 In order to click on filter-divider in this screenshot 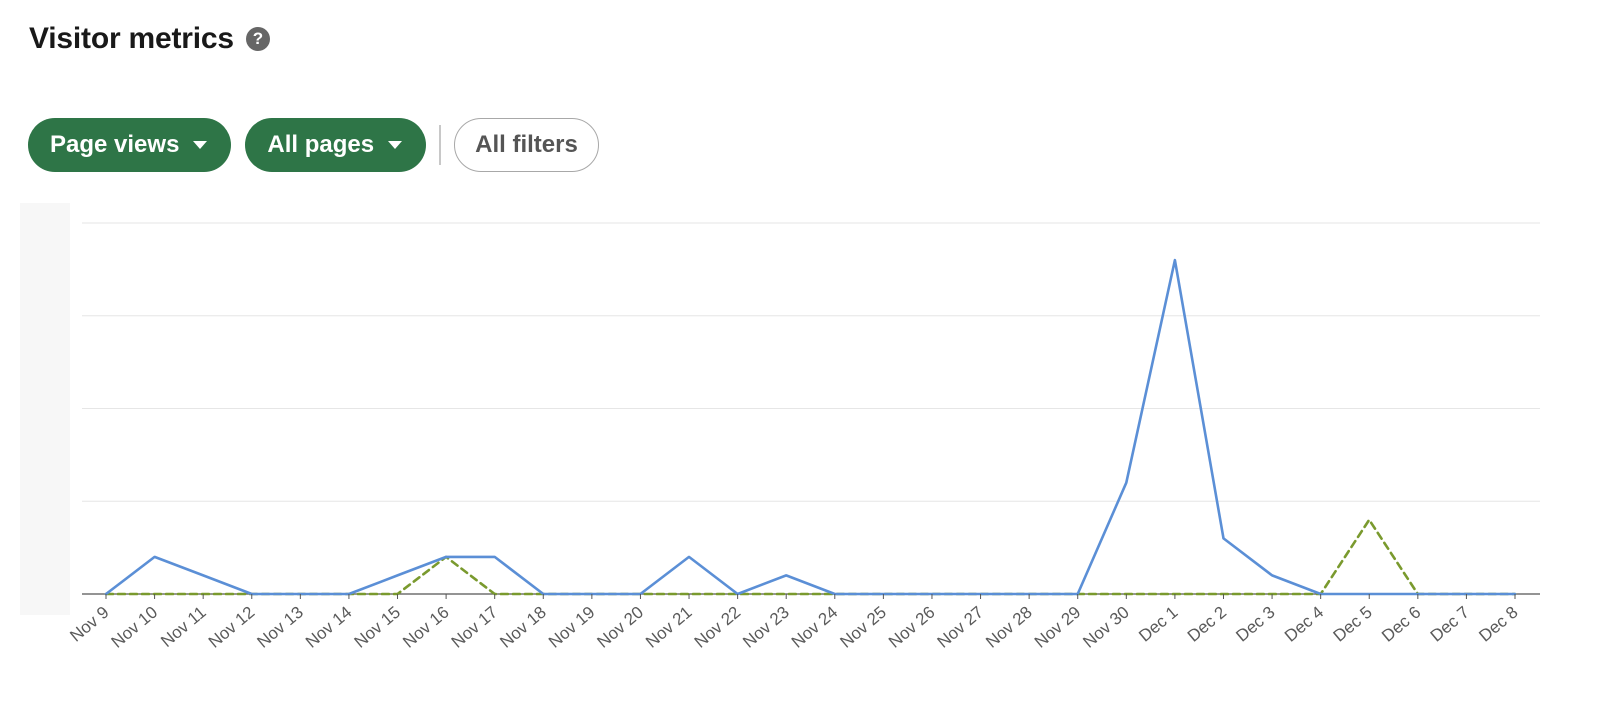, I will do `click(440, 145)`.